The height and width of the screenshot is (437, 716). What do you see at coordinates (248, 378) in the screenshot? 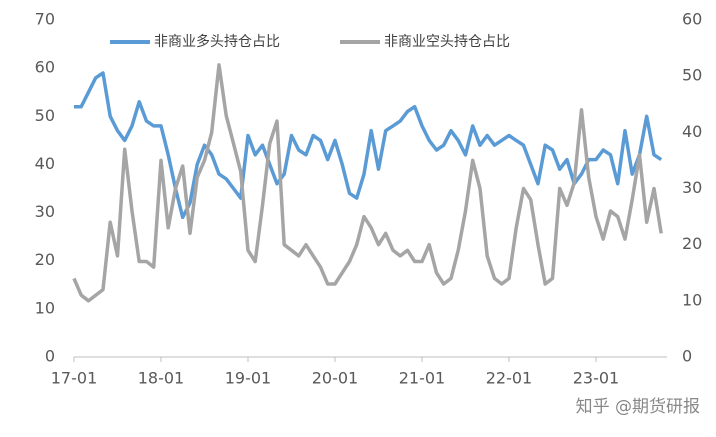
I see `x-tick-label: 19-01` at bounding box center [248, 378].